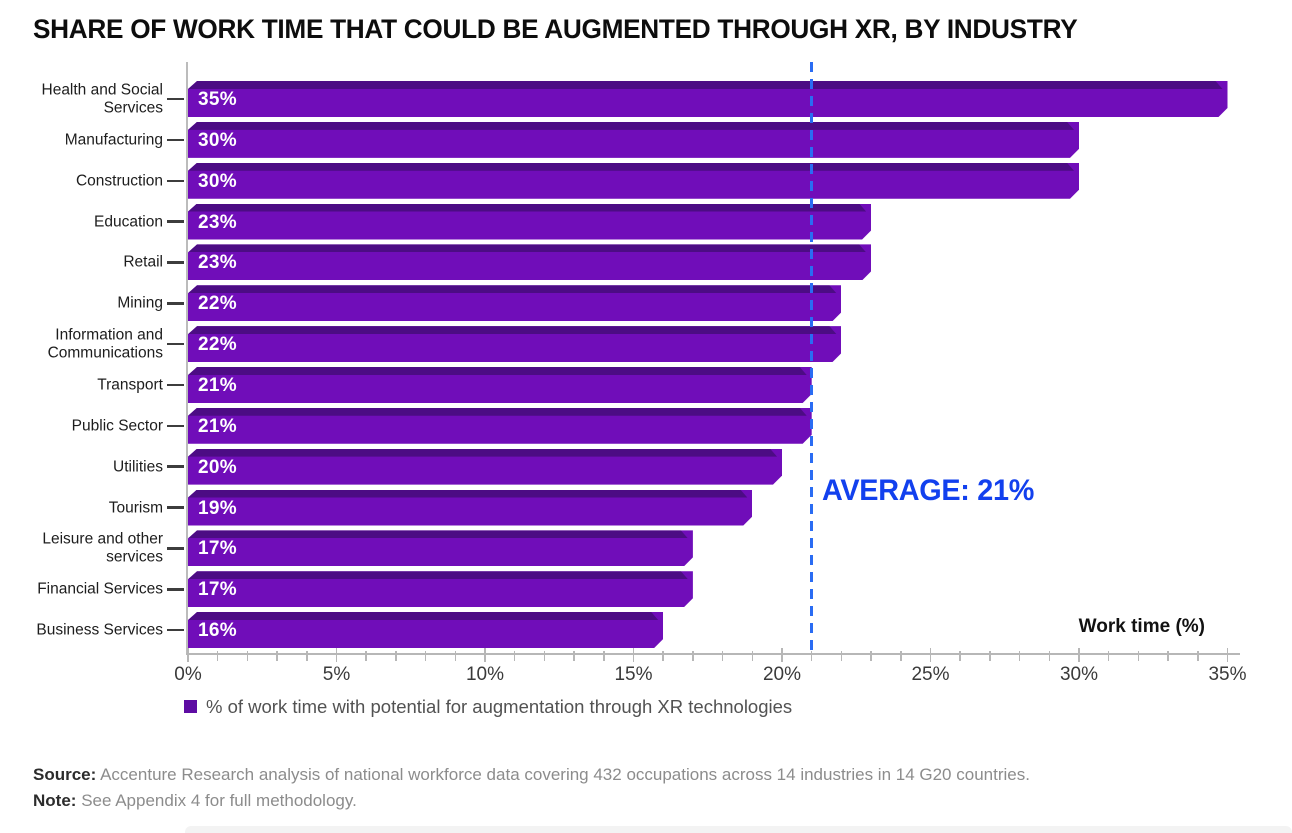 This screenshot has height=833, width=1292. I want to click on axis-tick-label: 30%, so click(1079, 674).